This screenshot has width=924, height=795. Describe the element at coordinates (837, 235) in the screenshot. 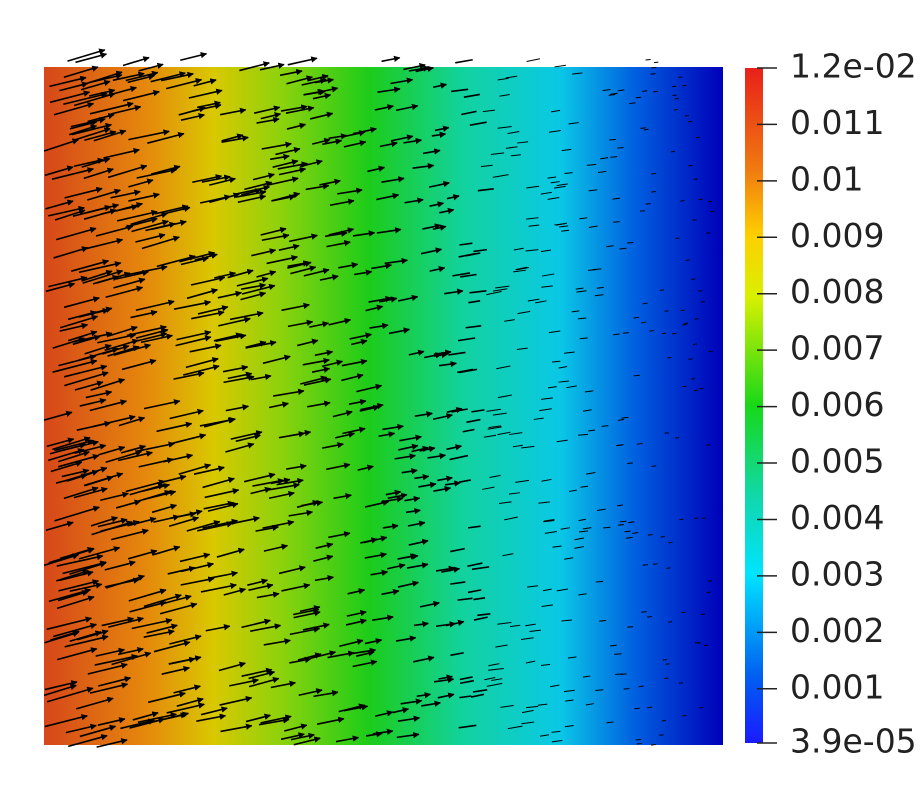

I see `tick-label: 0.009` at that location.